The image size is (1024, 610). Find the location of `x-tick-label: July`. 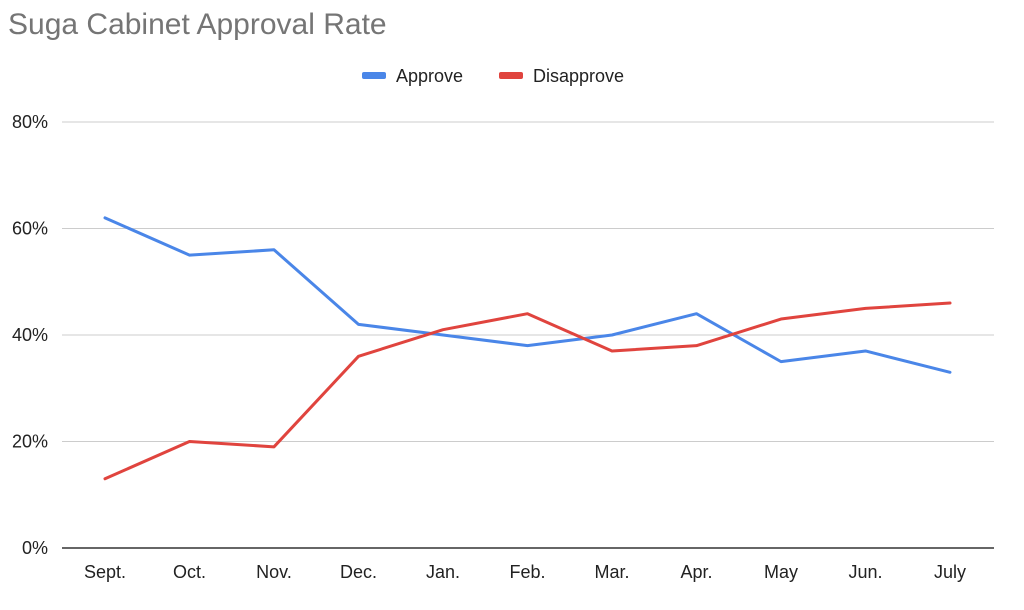

x-tick-label: July is located at coordinates (950, 572).